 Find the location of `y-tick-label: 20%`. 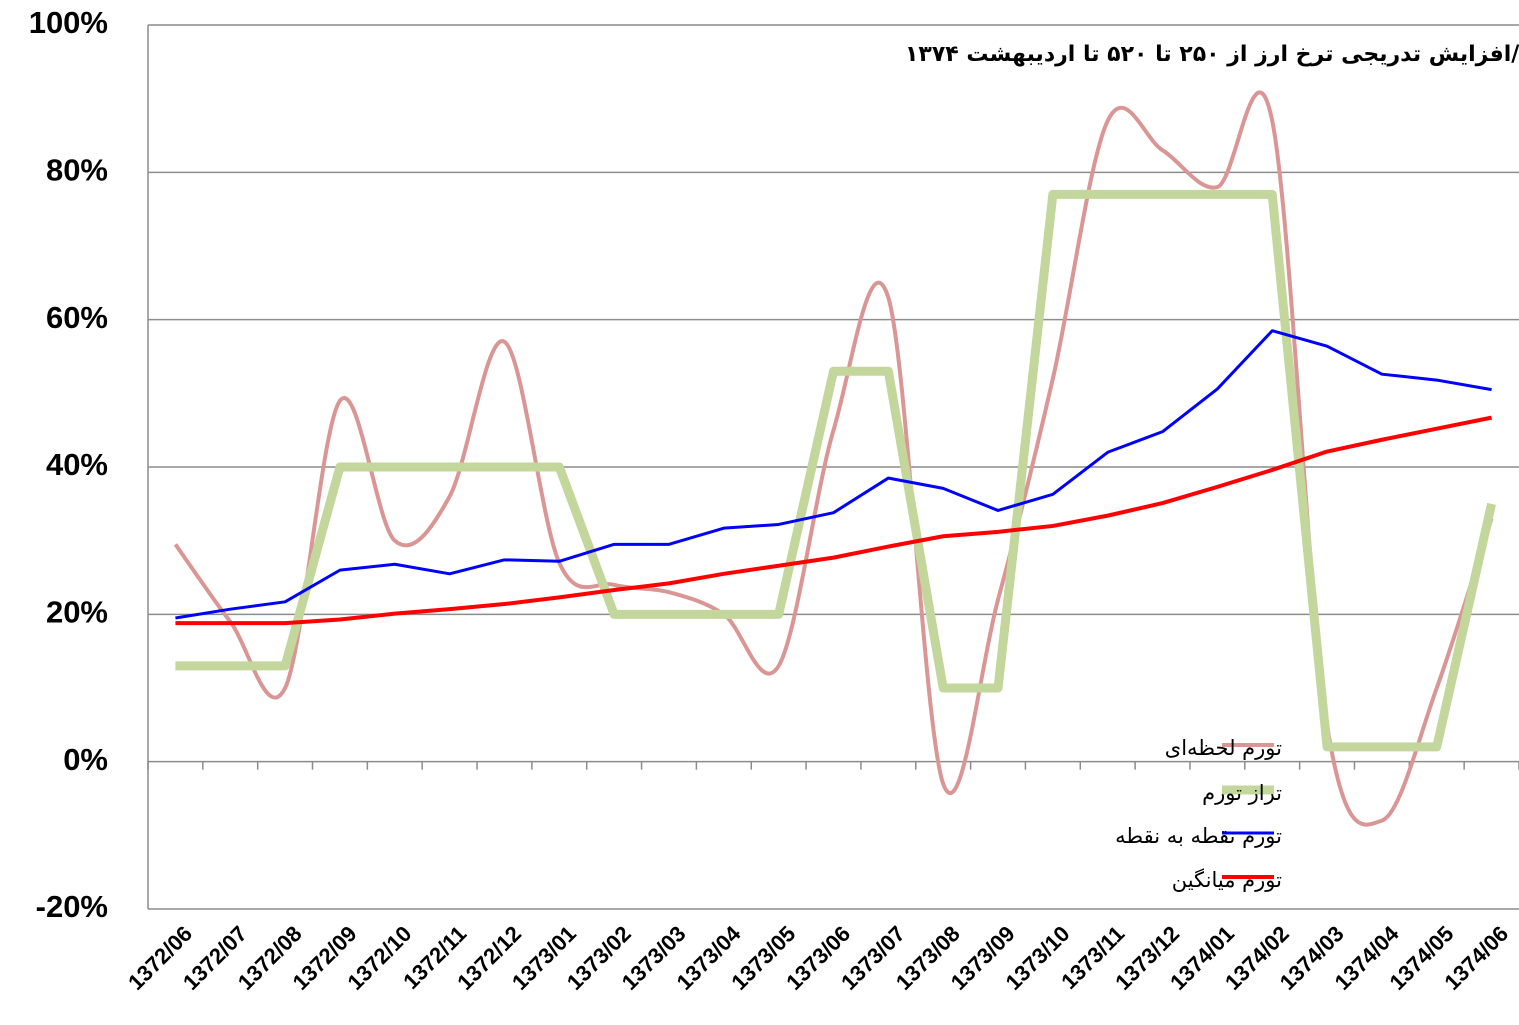

y-tick-label: 20% is located at coordinates (77, 612).